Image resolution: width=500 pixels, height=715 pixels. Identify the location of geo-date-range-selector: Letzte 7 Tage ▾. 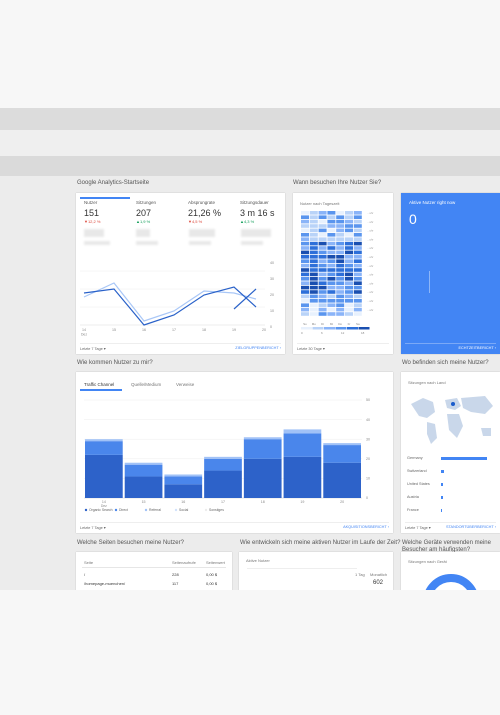
(418, 528).